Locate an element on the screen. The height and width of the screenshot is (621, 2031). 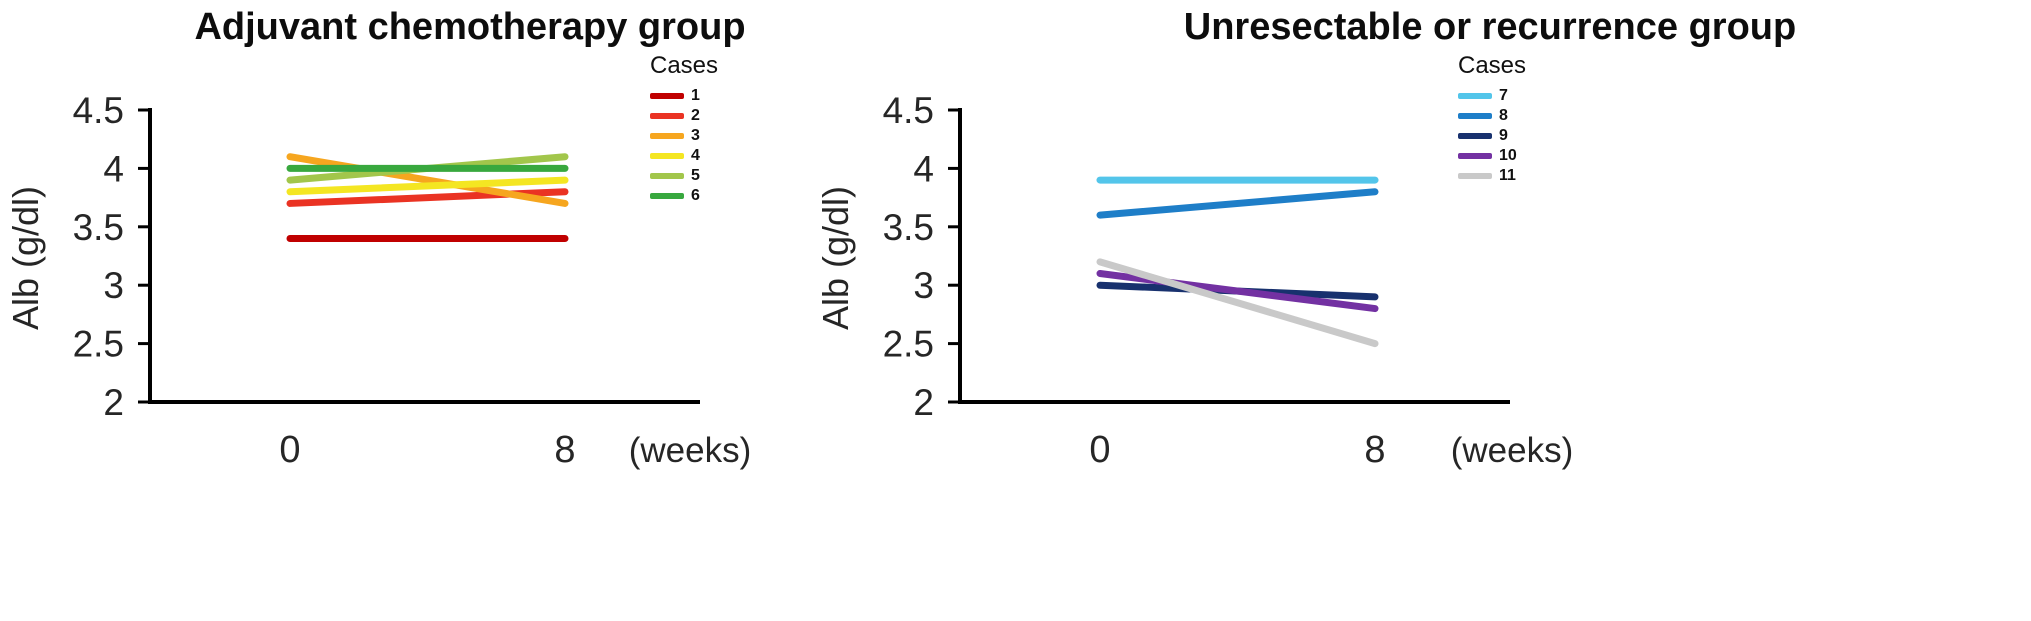
legend-item: 11 is located at coordinates (1492, 176).